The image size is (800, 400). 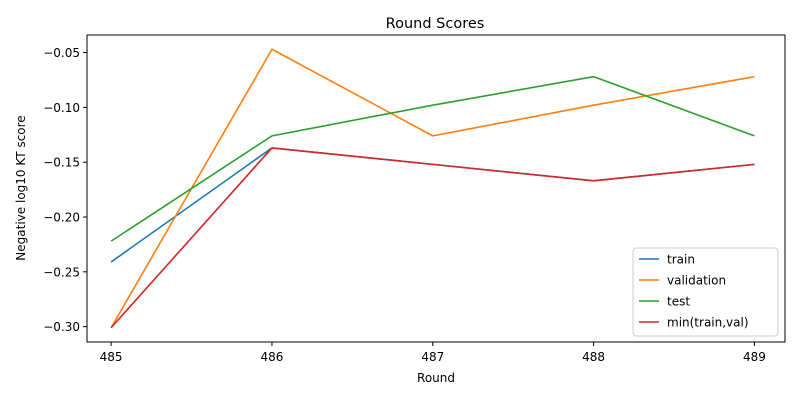 What do you see at coordinates (61, 272) in the screenshot?
I see `y-tick-label: −0.25` at bounding box center [61, 272].